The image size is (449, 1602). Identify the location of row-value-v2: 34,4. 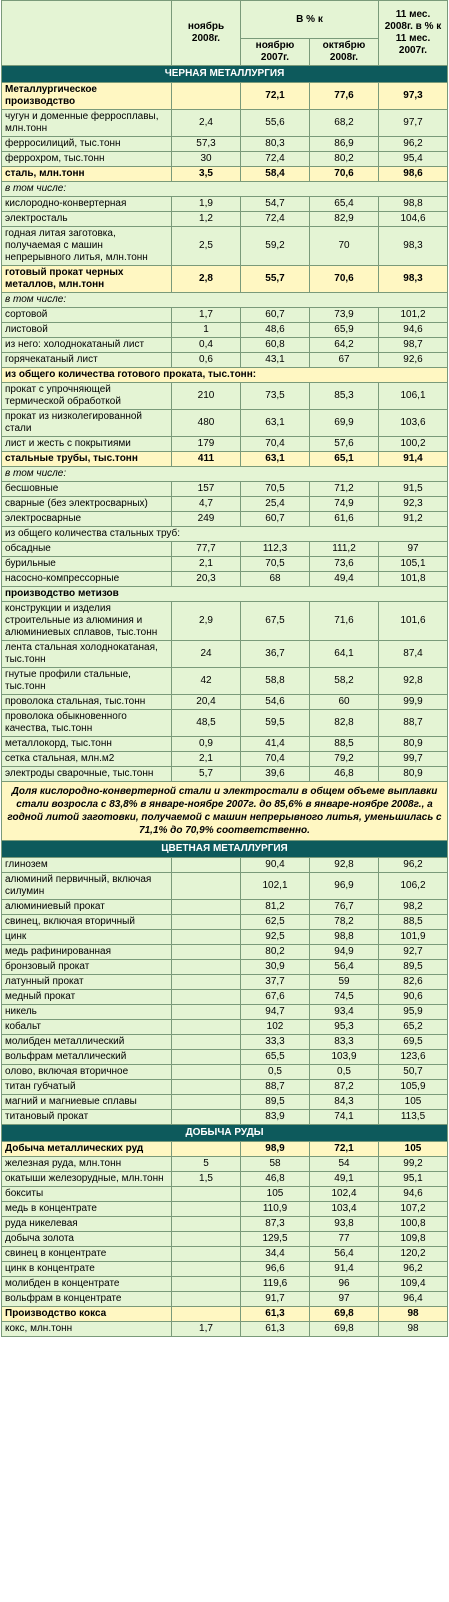
(275, 1254).